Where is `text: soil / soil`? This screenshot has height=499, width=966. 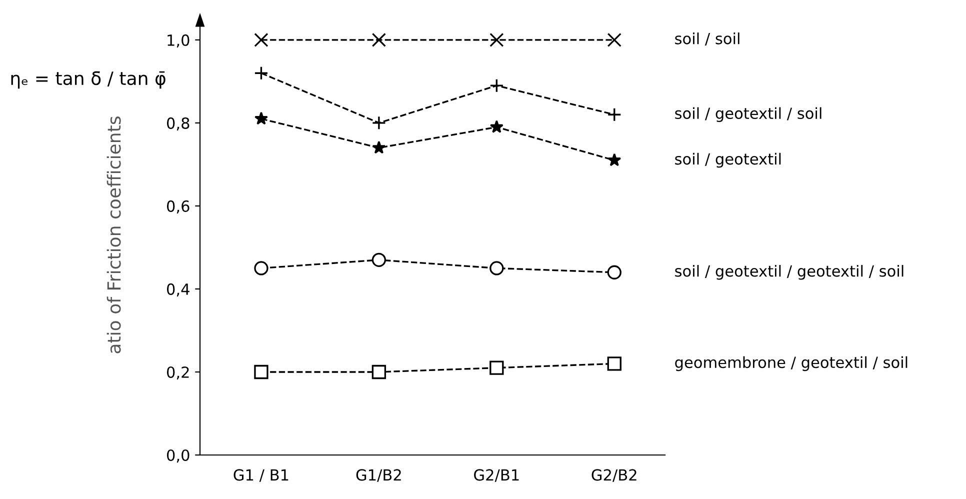
text: soil / soil is located at coordinates (707, 39).